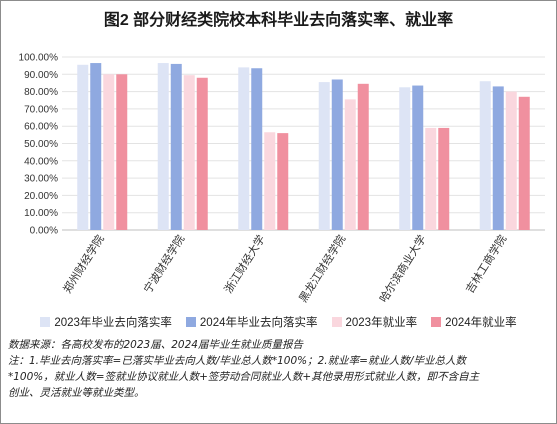 The width and height of the screenshot is (557, 424). I want to click on footnote-line-3: 创业、灵活就业等就业类型。, so click(76, 393).